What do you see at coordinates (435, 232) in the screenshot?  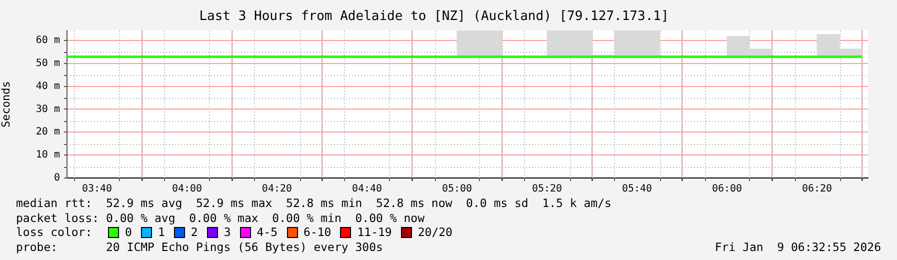 I see `legend-label: 20/20` at bounding box center [435, 232].